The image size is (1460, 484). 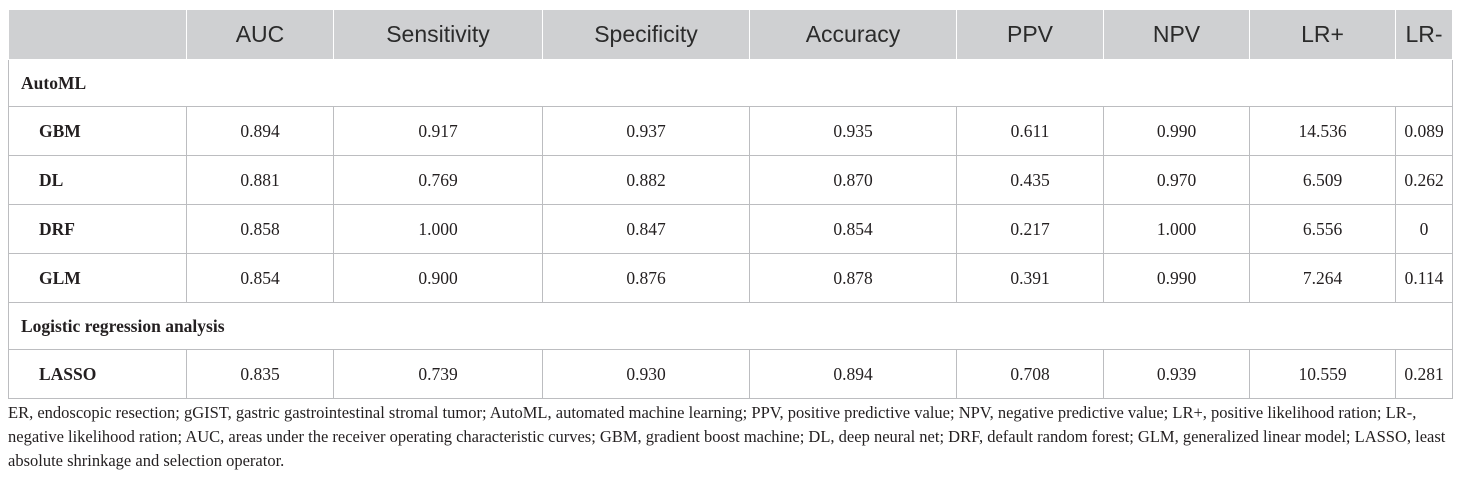 I want to click on header-cell-auc: AUC, so click(x=260, y=34).